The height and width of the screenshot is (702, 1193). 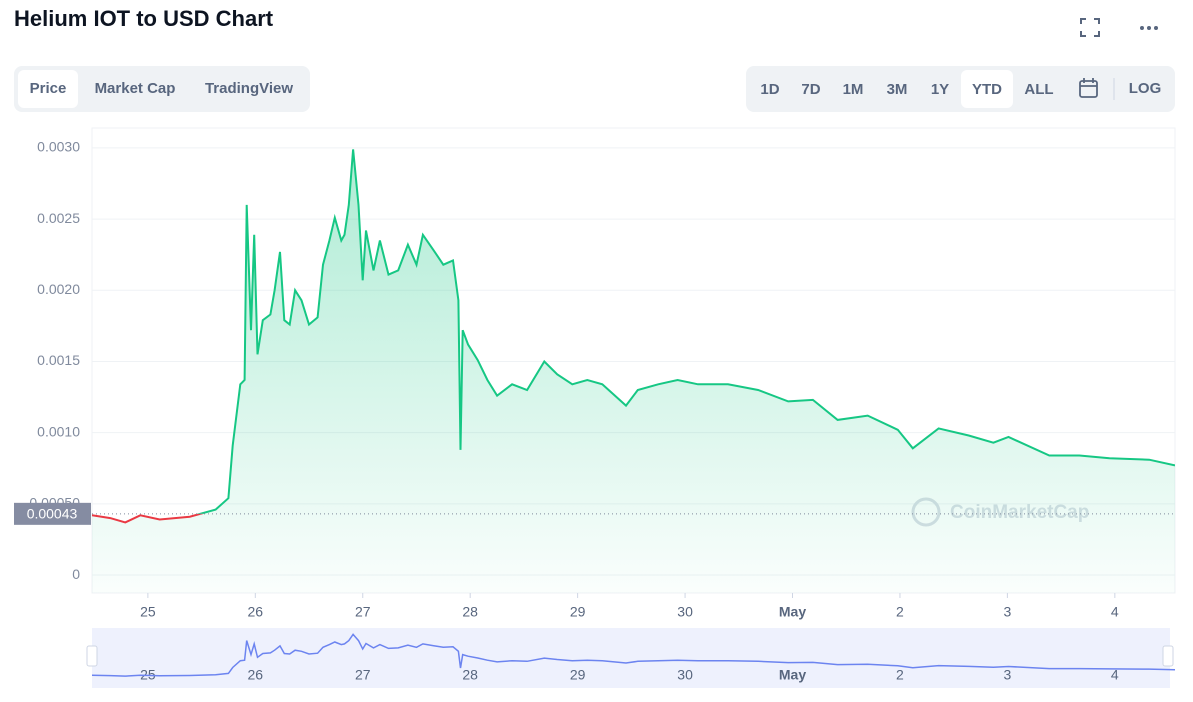 What do you see at coordinates (148, 675) in the screenshot?
I see `navigator-label: 25` at bounding box center [148, 675].